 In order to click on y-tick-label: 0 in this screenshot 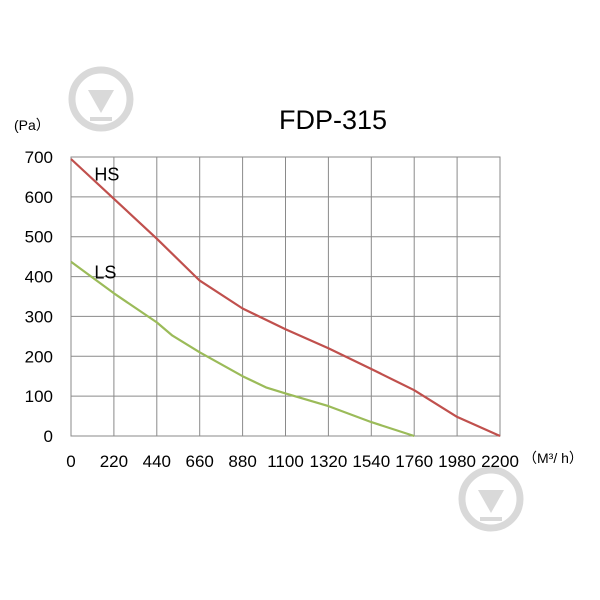, I will do `click(48, 436)`.